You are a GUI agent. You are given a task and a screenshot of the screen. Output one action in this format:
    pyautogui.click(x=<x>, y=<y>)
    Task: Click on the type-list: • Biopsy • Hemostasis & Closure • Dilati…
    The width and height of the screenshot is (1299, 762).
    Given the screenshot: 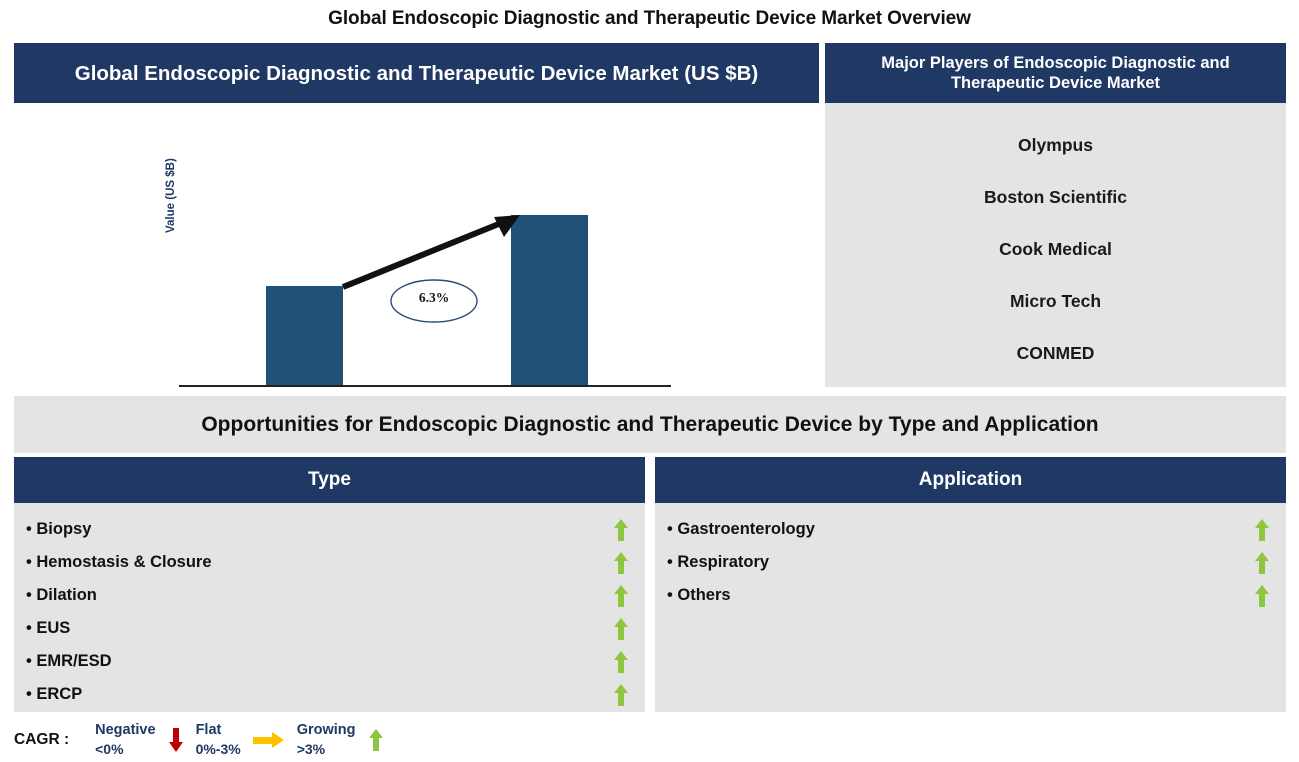 What is the action you would take?
    pyautogui.click(x=329, y=607)
    